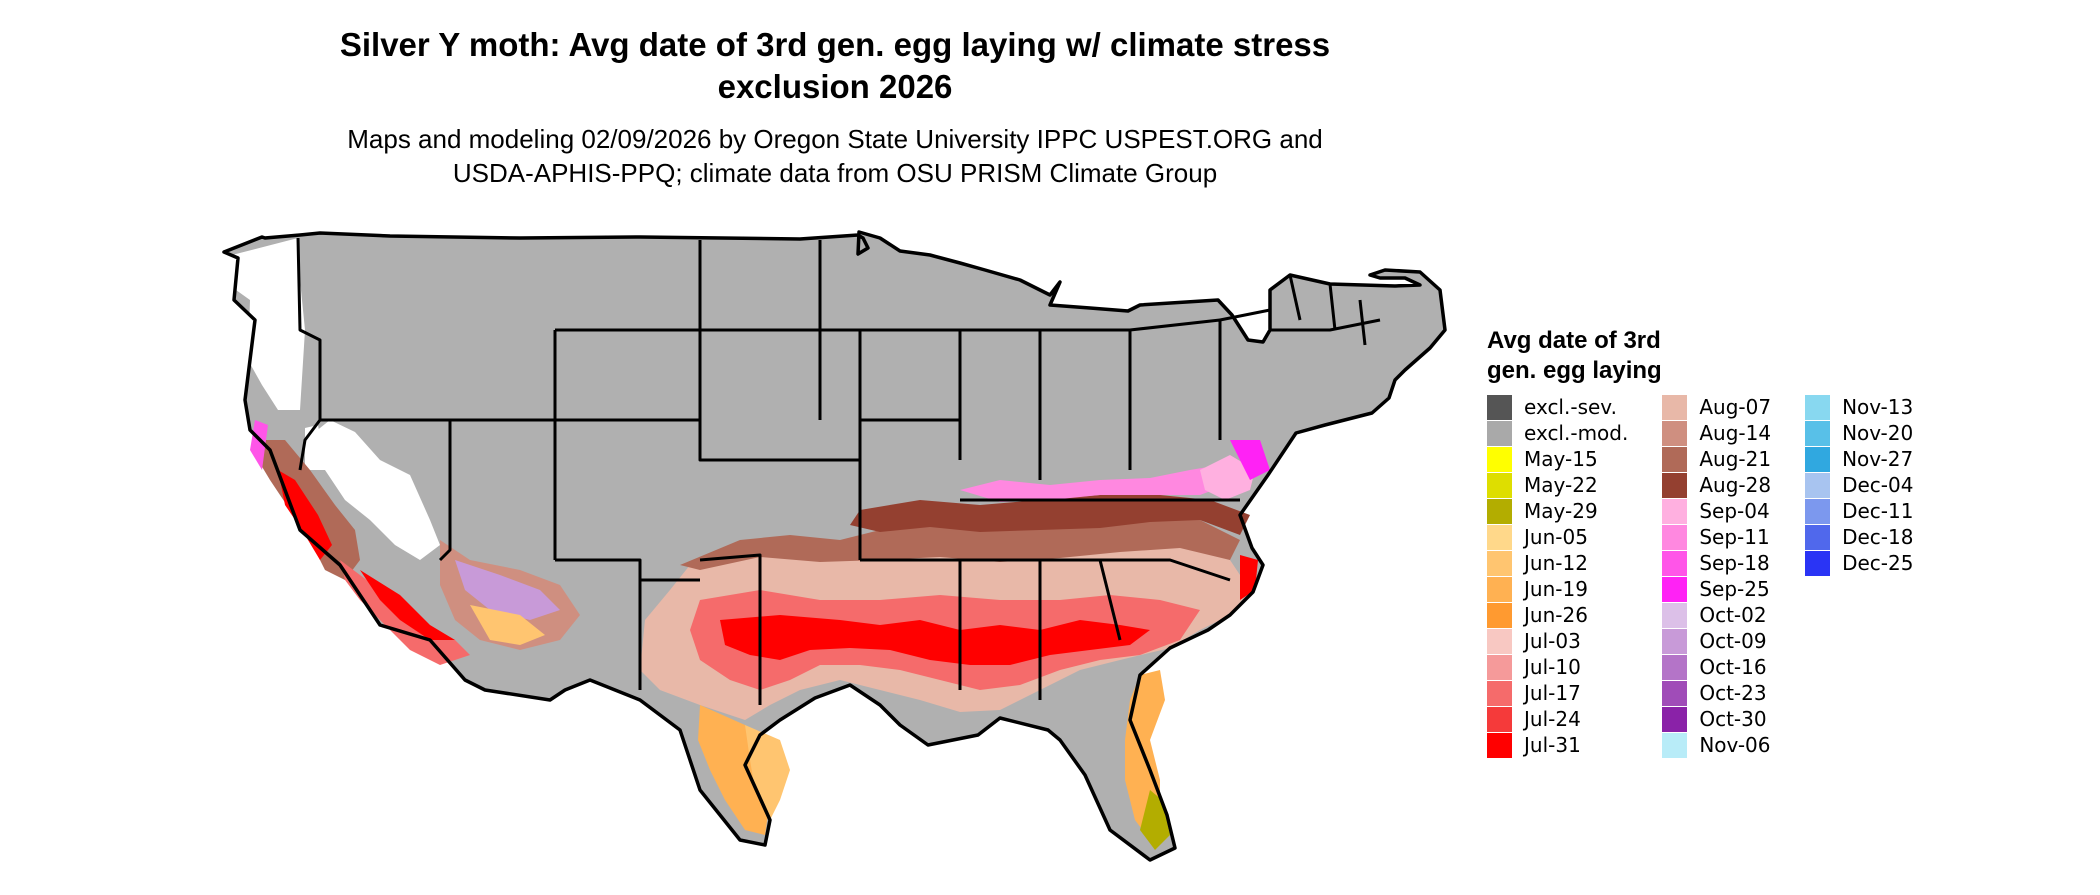 This screenshot has width=2100, height=895. I want to click on legend-item: Jul-17, so click(1557, 693).